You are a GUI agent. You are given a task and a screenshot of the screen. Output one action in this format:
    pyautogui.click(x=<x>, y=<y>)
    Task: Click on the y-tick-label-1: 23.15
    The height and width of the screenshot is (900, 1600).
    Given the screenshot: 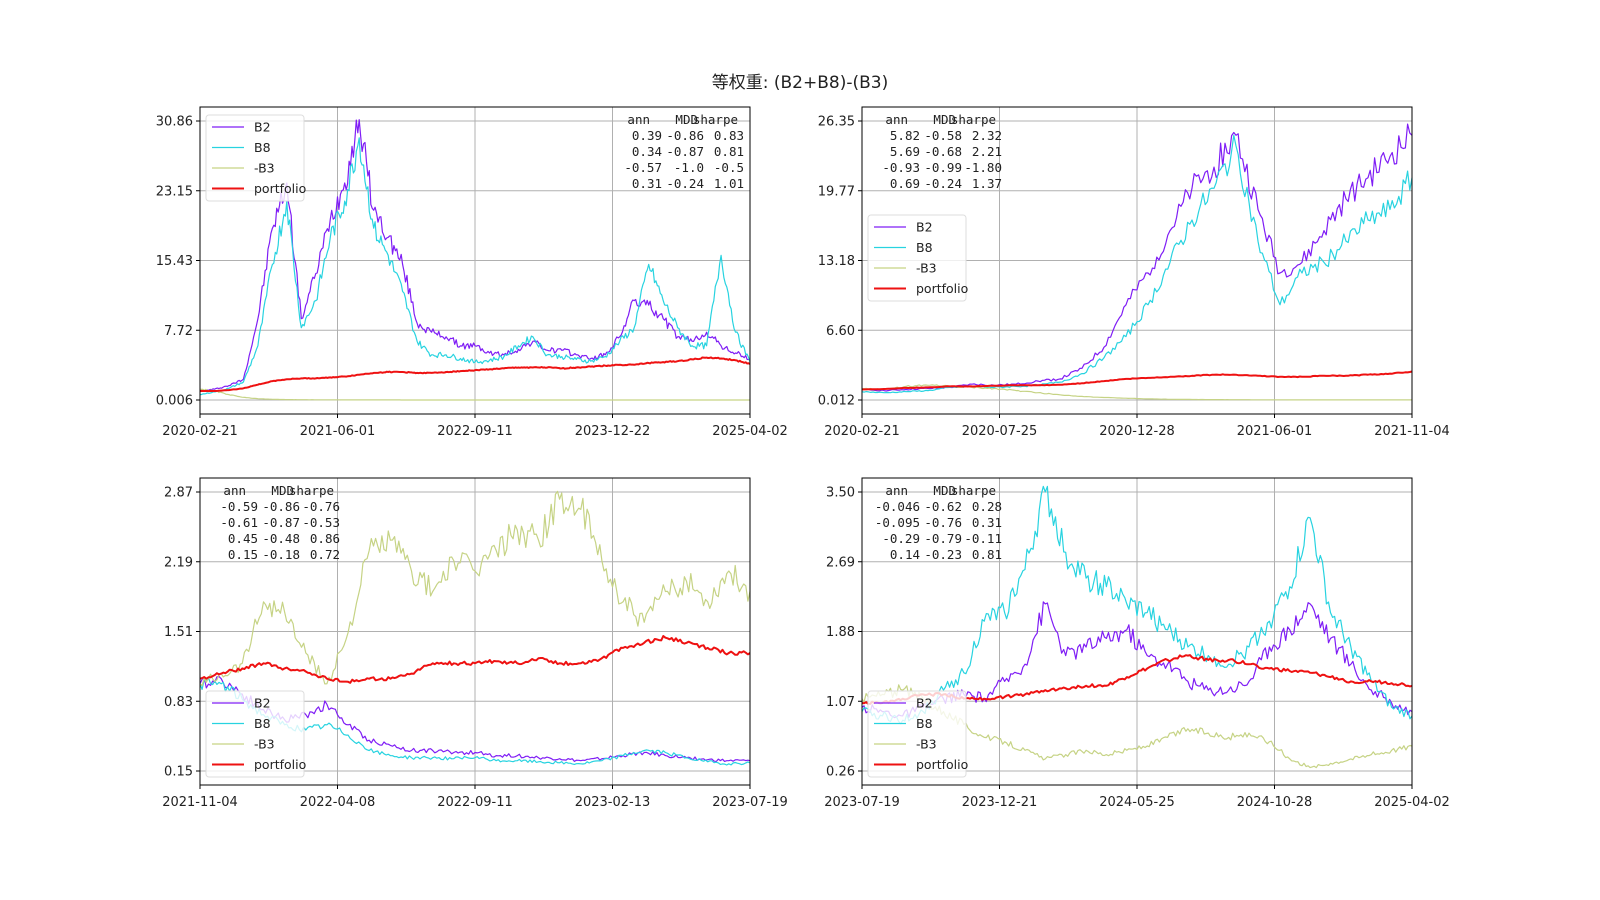 What is the action you would take?
    pyautogui.click(x=174, y=191)
    